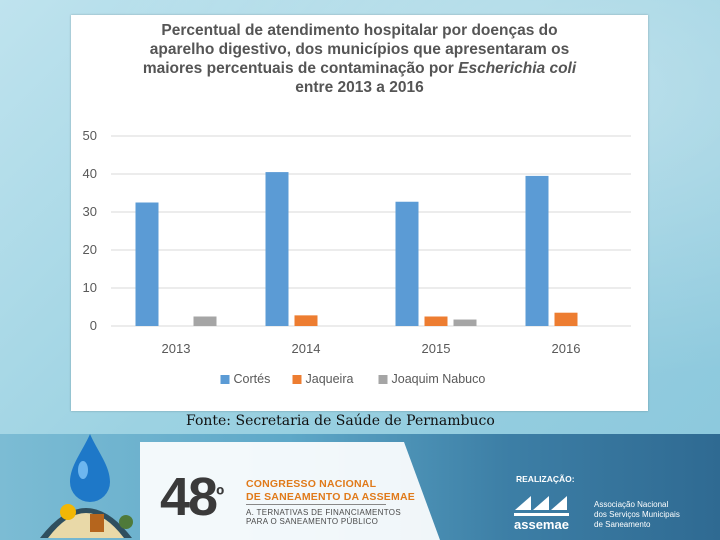 This screenshot has height=540, width=720. Describe the element at coordinates (189, 497) in the screenshot. I see `edition-number-value: 48` at that location.